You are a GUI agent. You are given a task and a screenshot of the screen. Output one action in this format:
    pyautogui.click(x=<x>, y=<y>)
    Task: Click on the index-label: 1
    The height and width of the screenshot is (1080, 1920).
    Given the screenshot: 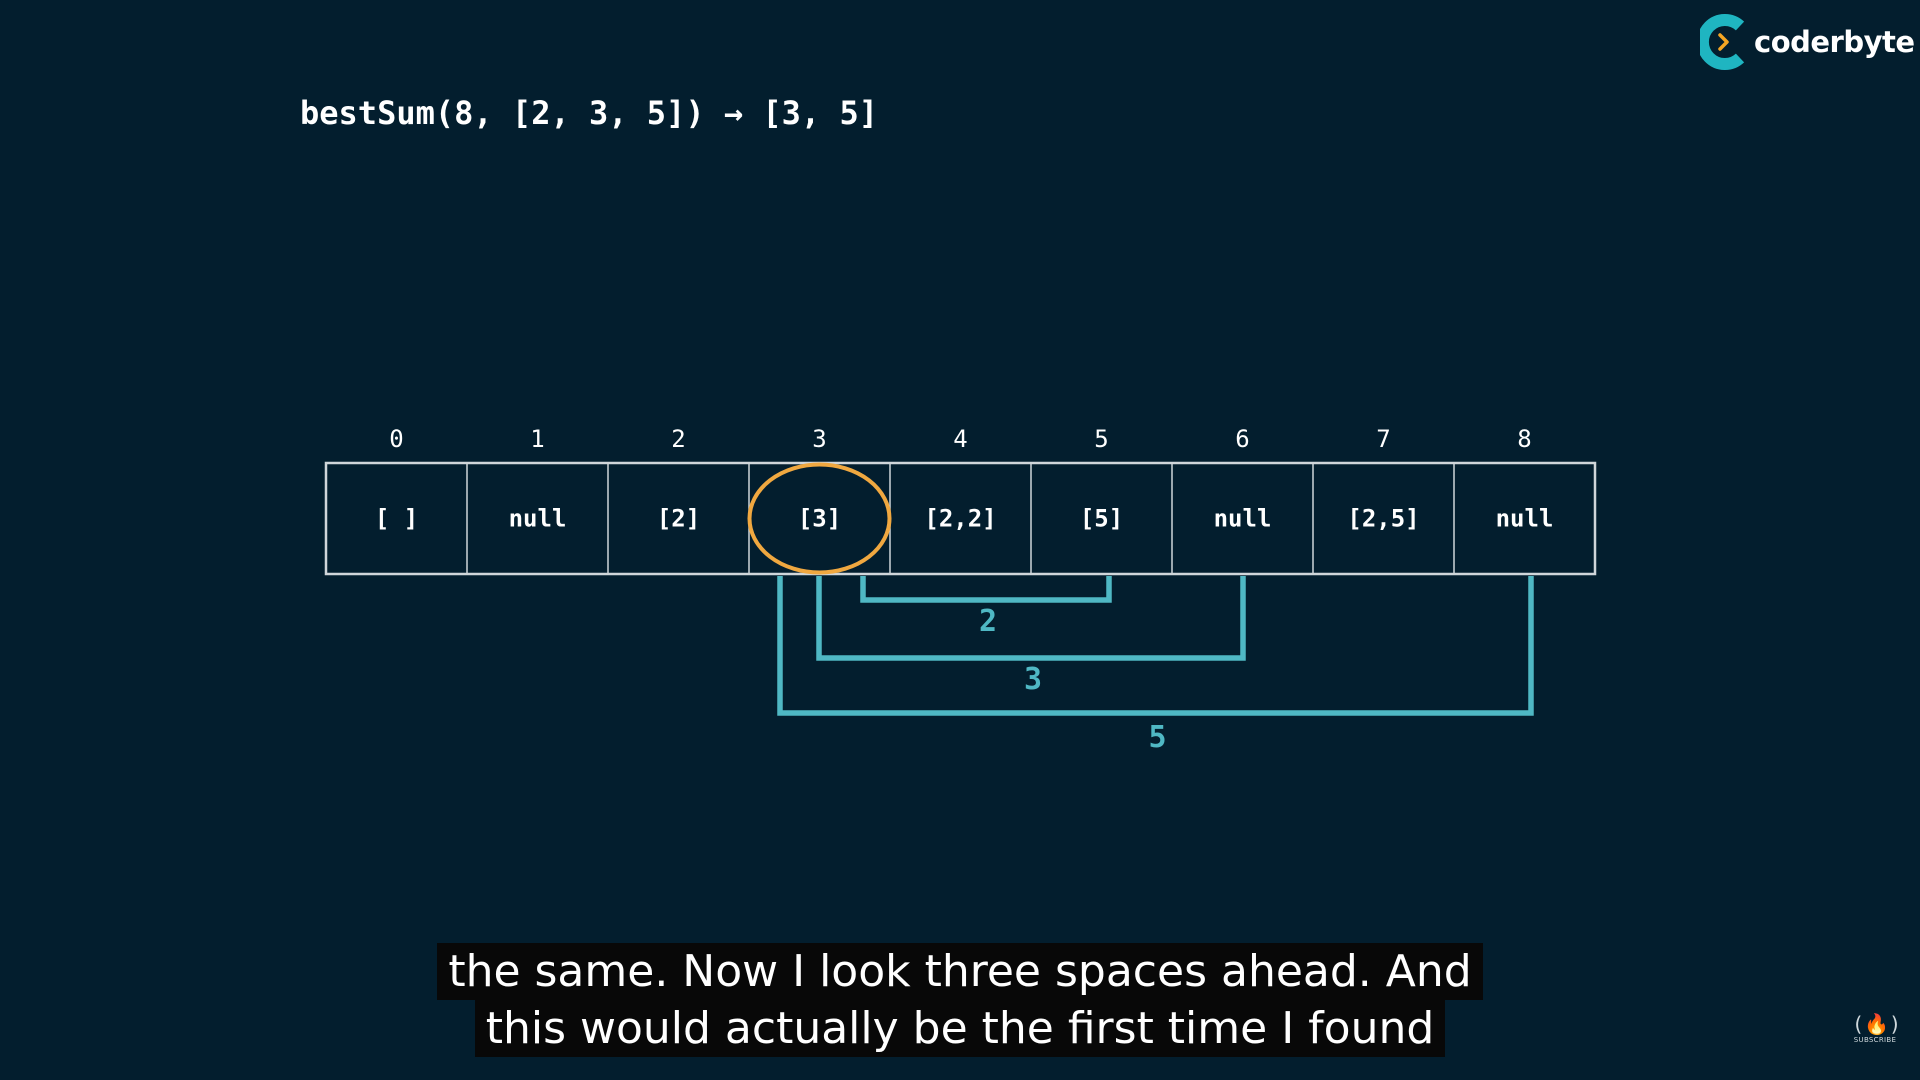 What is the action you would take?
    pyautogui.click(x=537, y=439)
    